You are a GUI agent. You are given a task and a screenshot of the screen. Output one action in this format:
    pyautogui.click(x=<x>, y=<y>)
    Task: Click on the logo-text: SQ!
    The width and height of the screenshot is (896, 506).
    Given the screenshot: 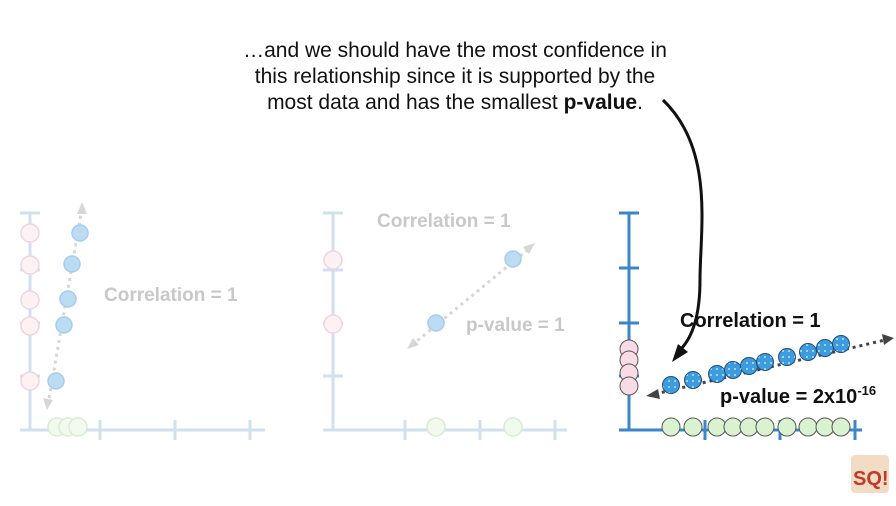 What is the action you would take?
    pyautogui.click(x=871, y=479)
    